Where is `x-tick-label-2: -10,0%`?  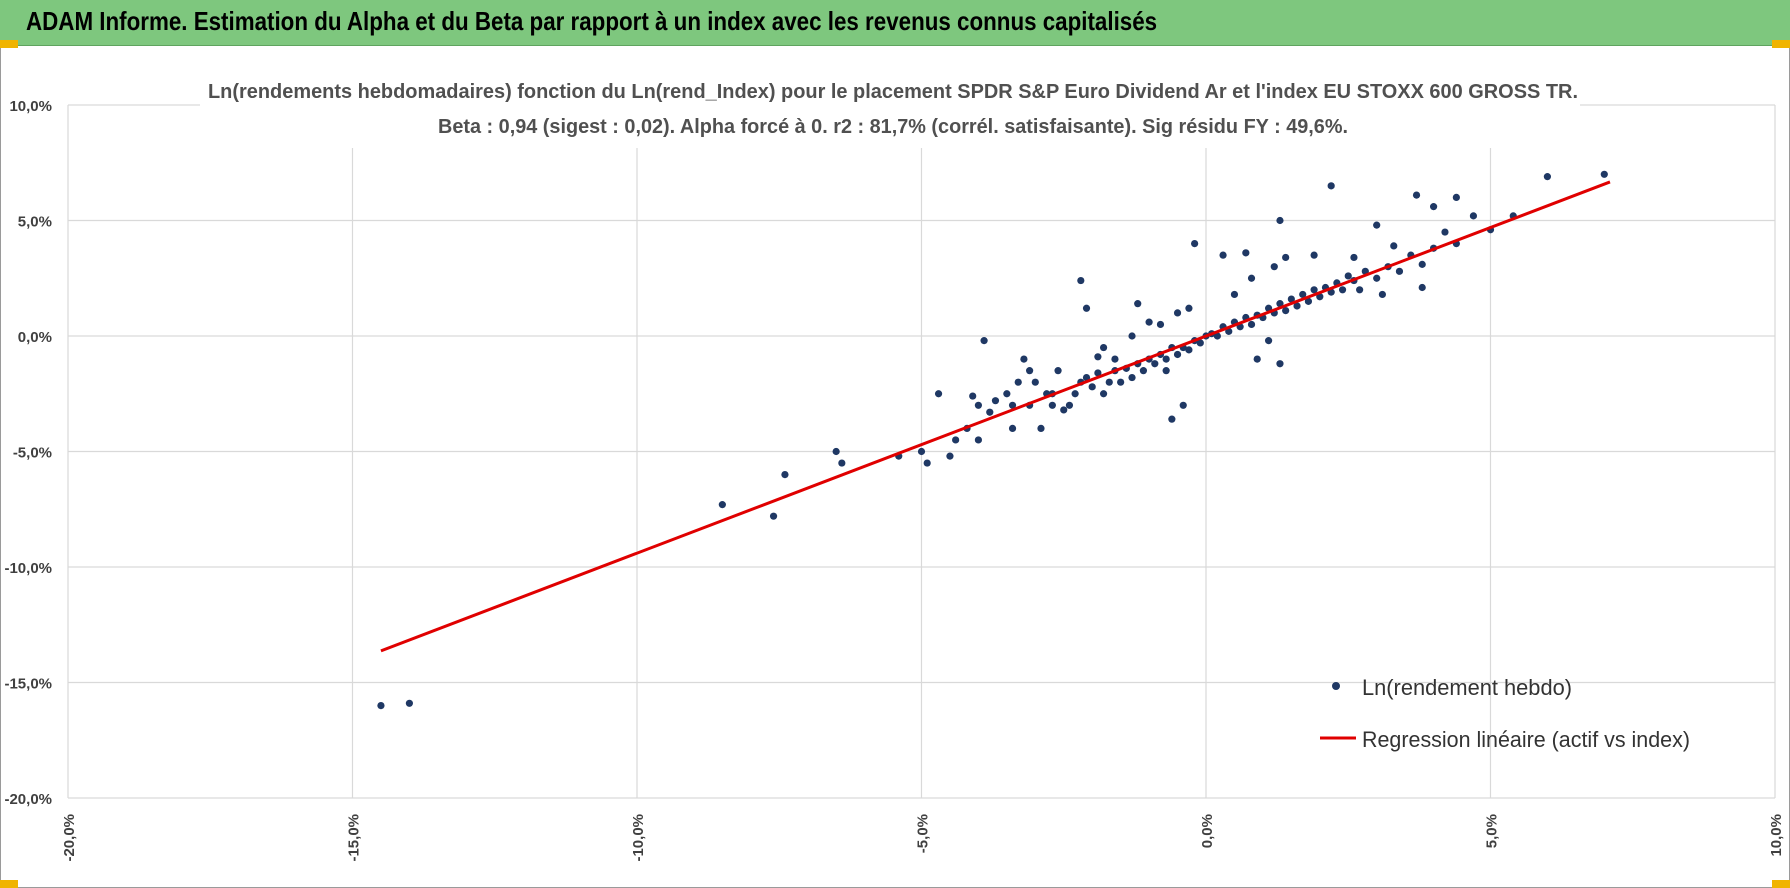
x-tick-label-2: -10,0% is located at coordinates (638, 838).